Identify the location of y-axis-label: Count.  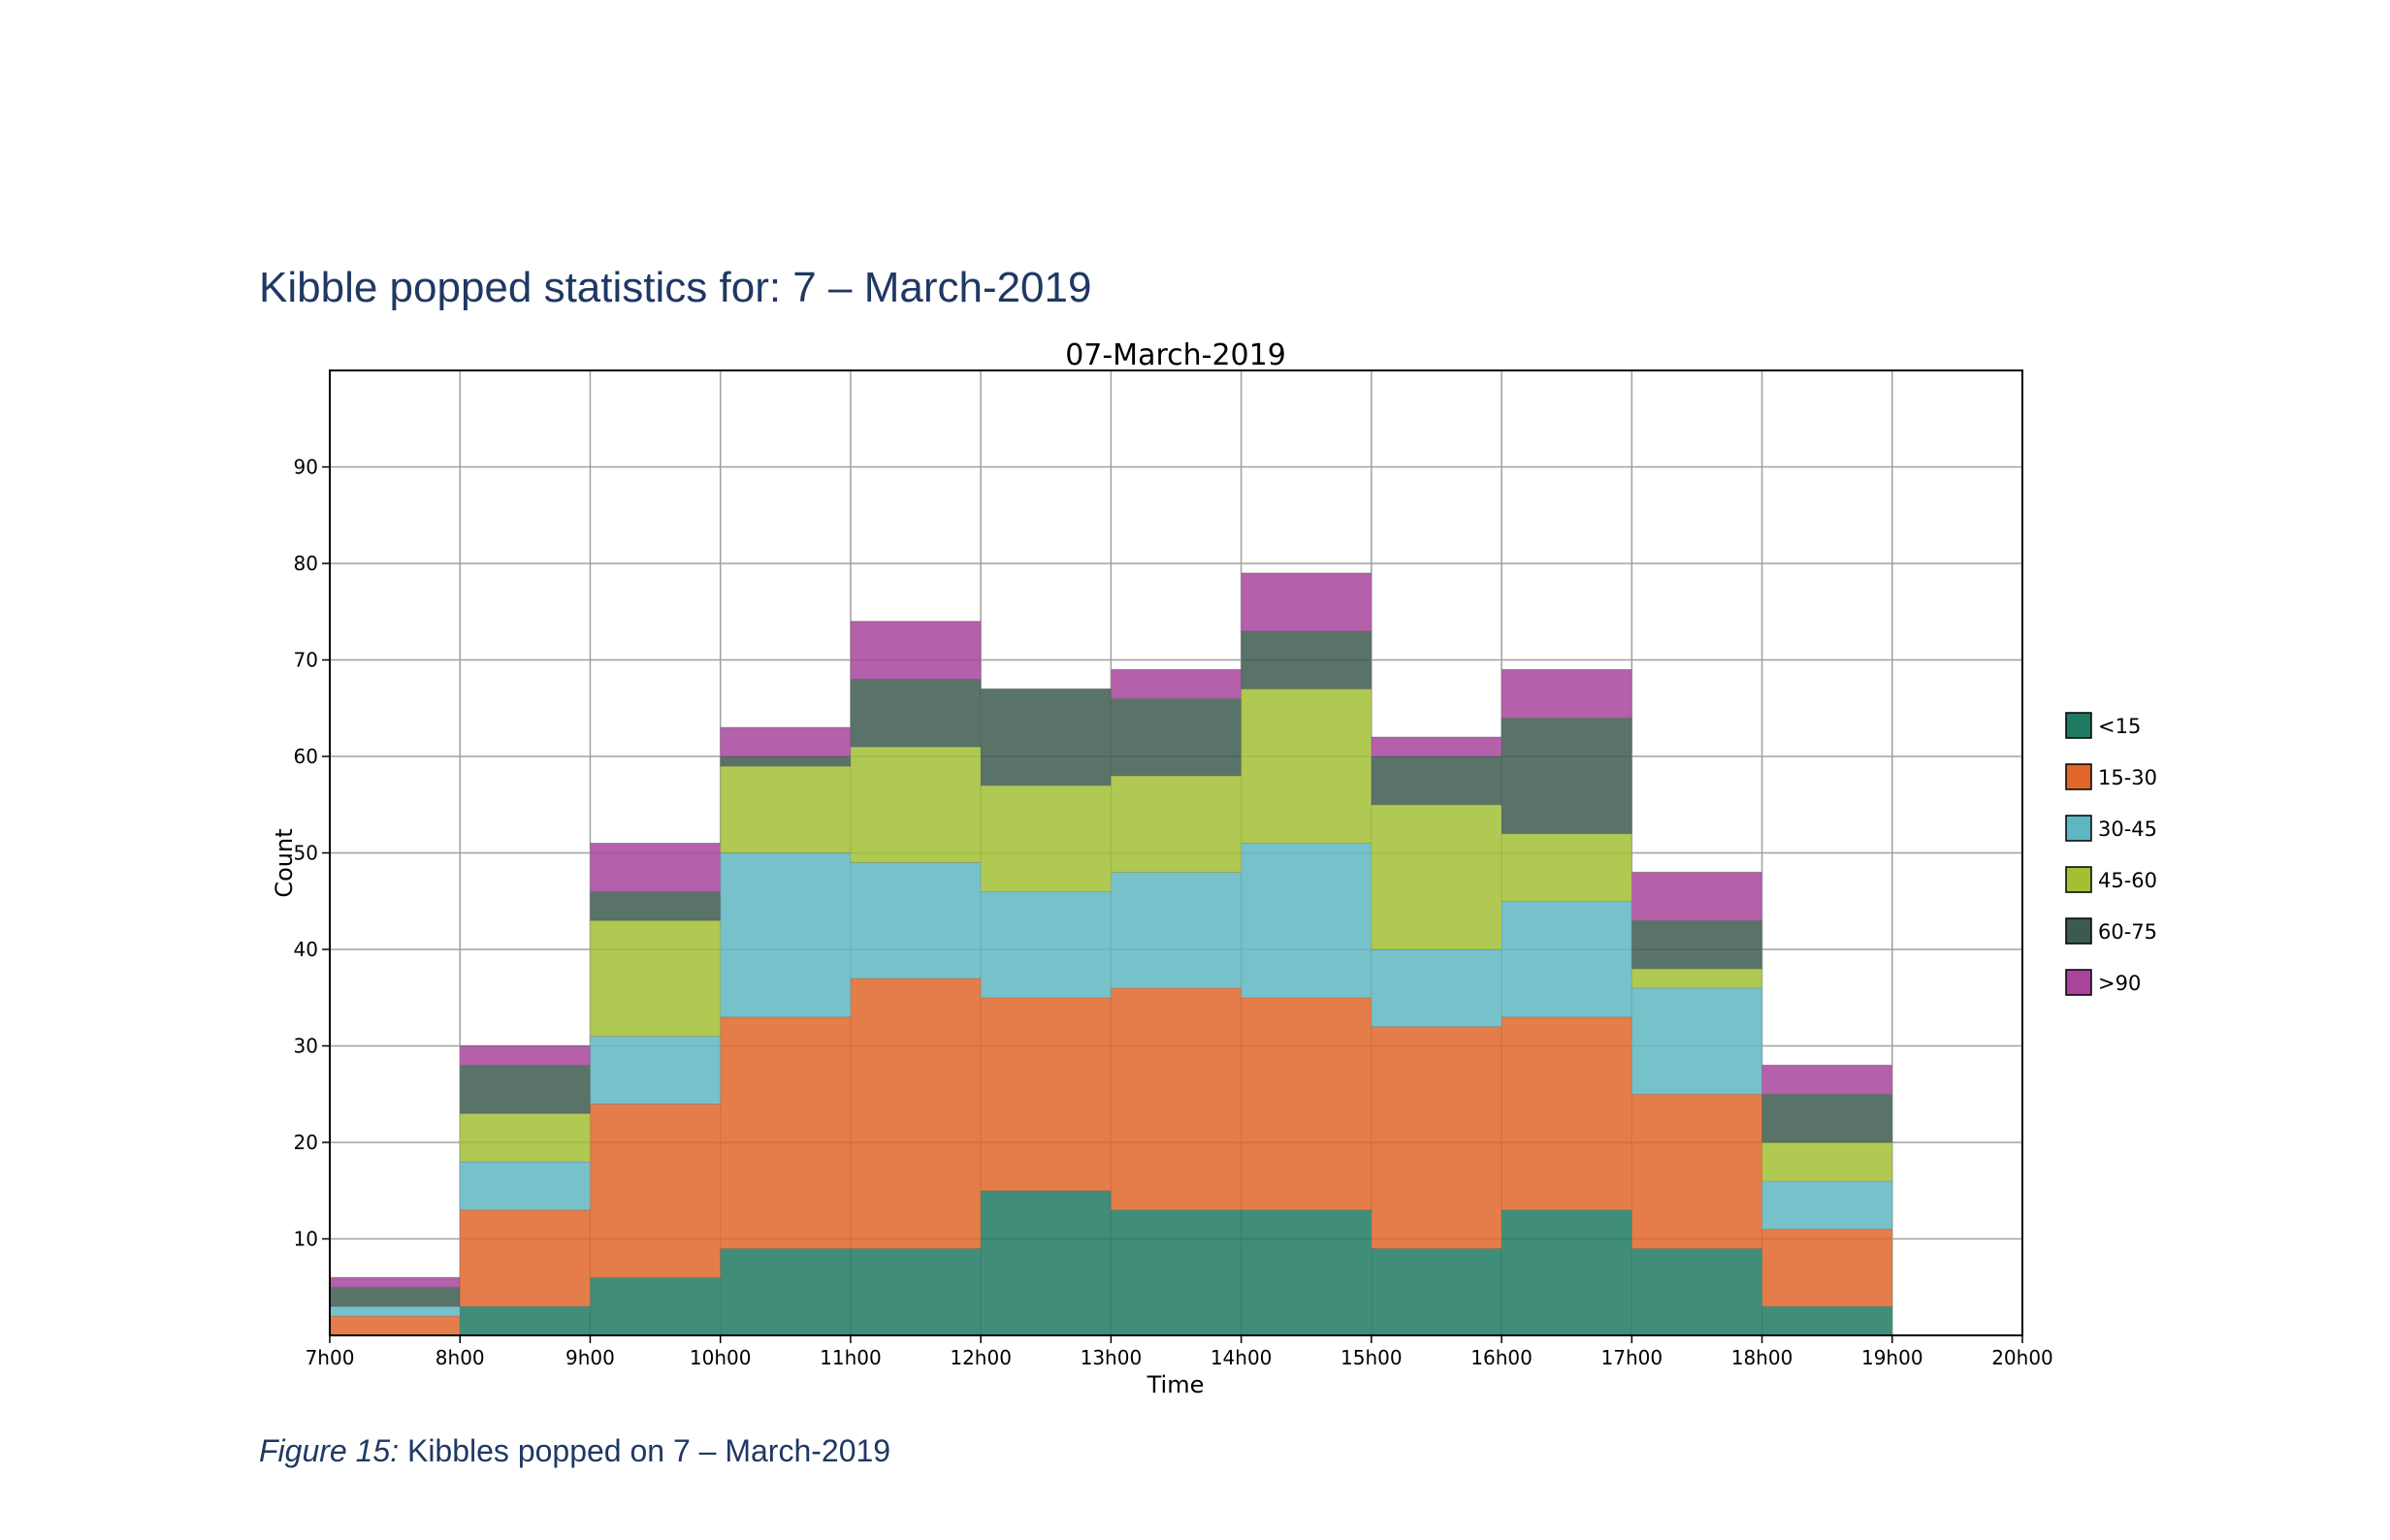
(284, 863).